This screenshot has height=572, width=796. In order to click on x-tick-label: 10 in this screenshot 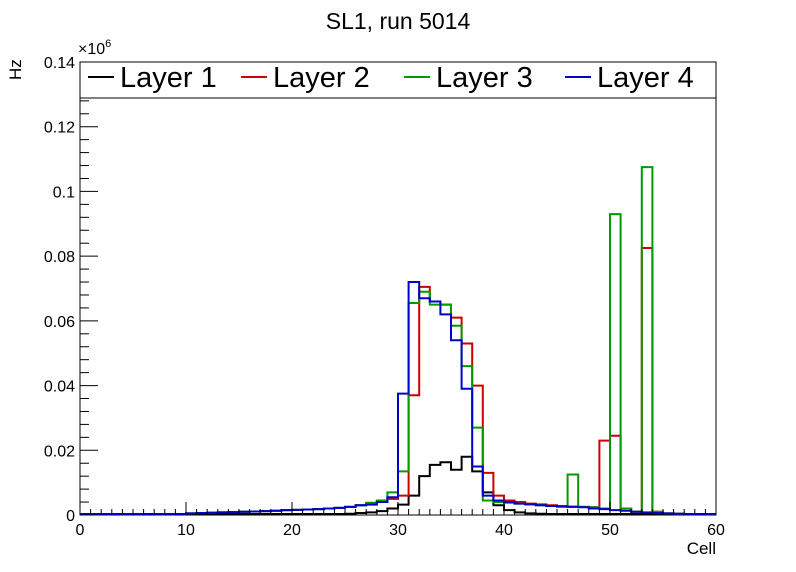, I will do `click(186, 530)`.